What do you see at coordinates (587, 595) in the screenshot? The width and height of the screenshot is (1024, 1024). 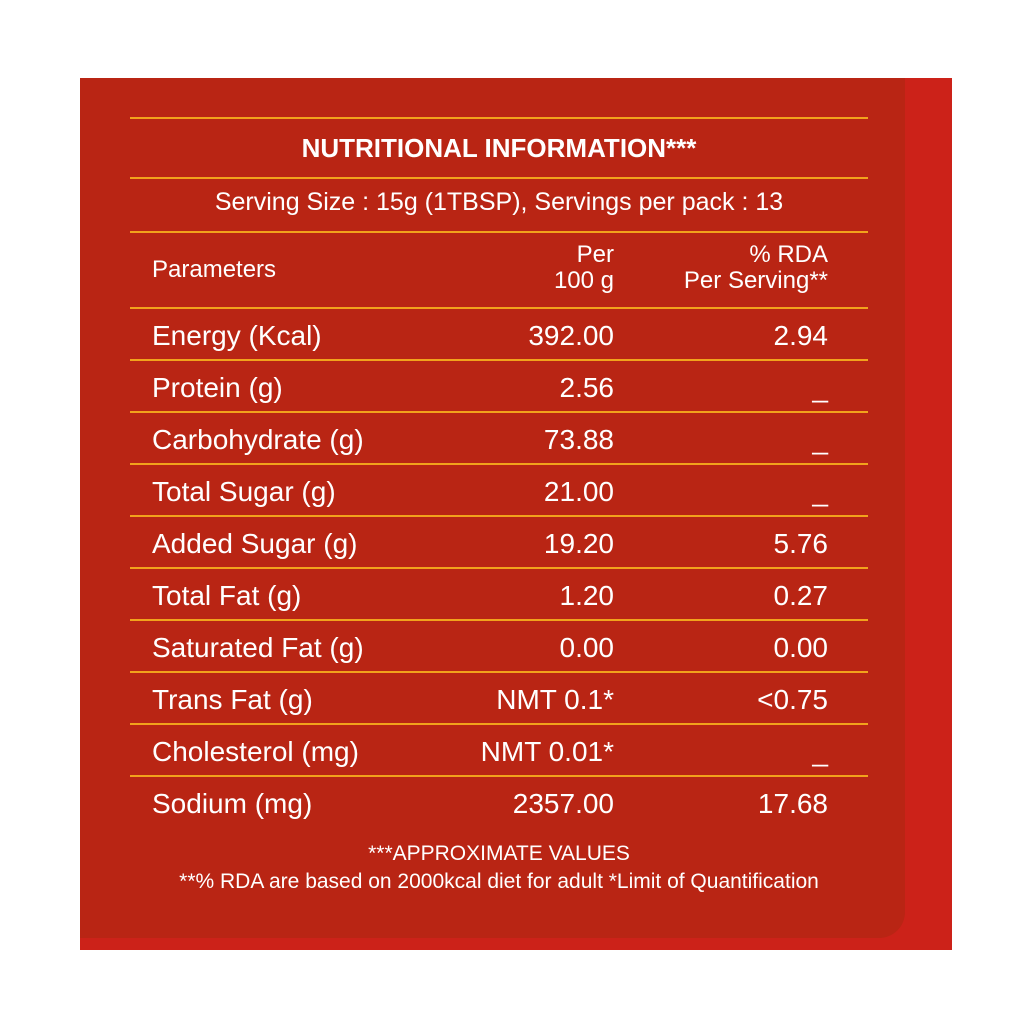 I see `per-100g: 1.20` at bounding box center [587, 595].